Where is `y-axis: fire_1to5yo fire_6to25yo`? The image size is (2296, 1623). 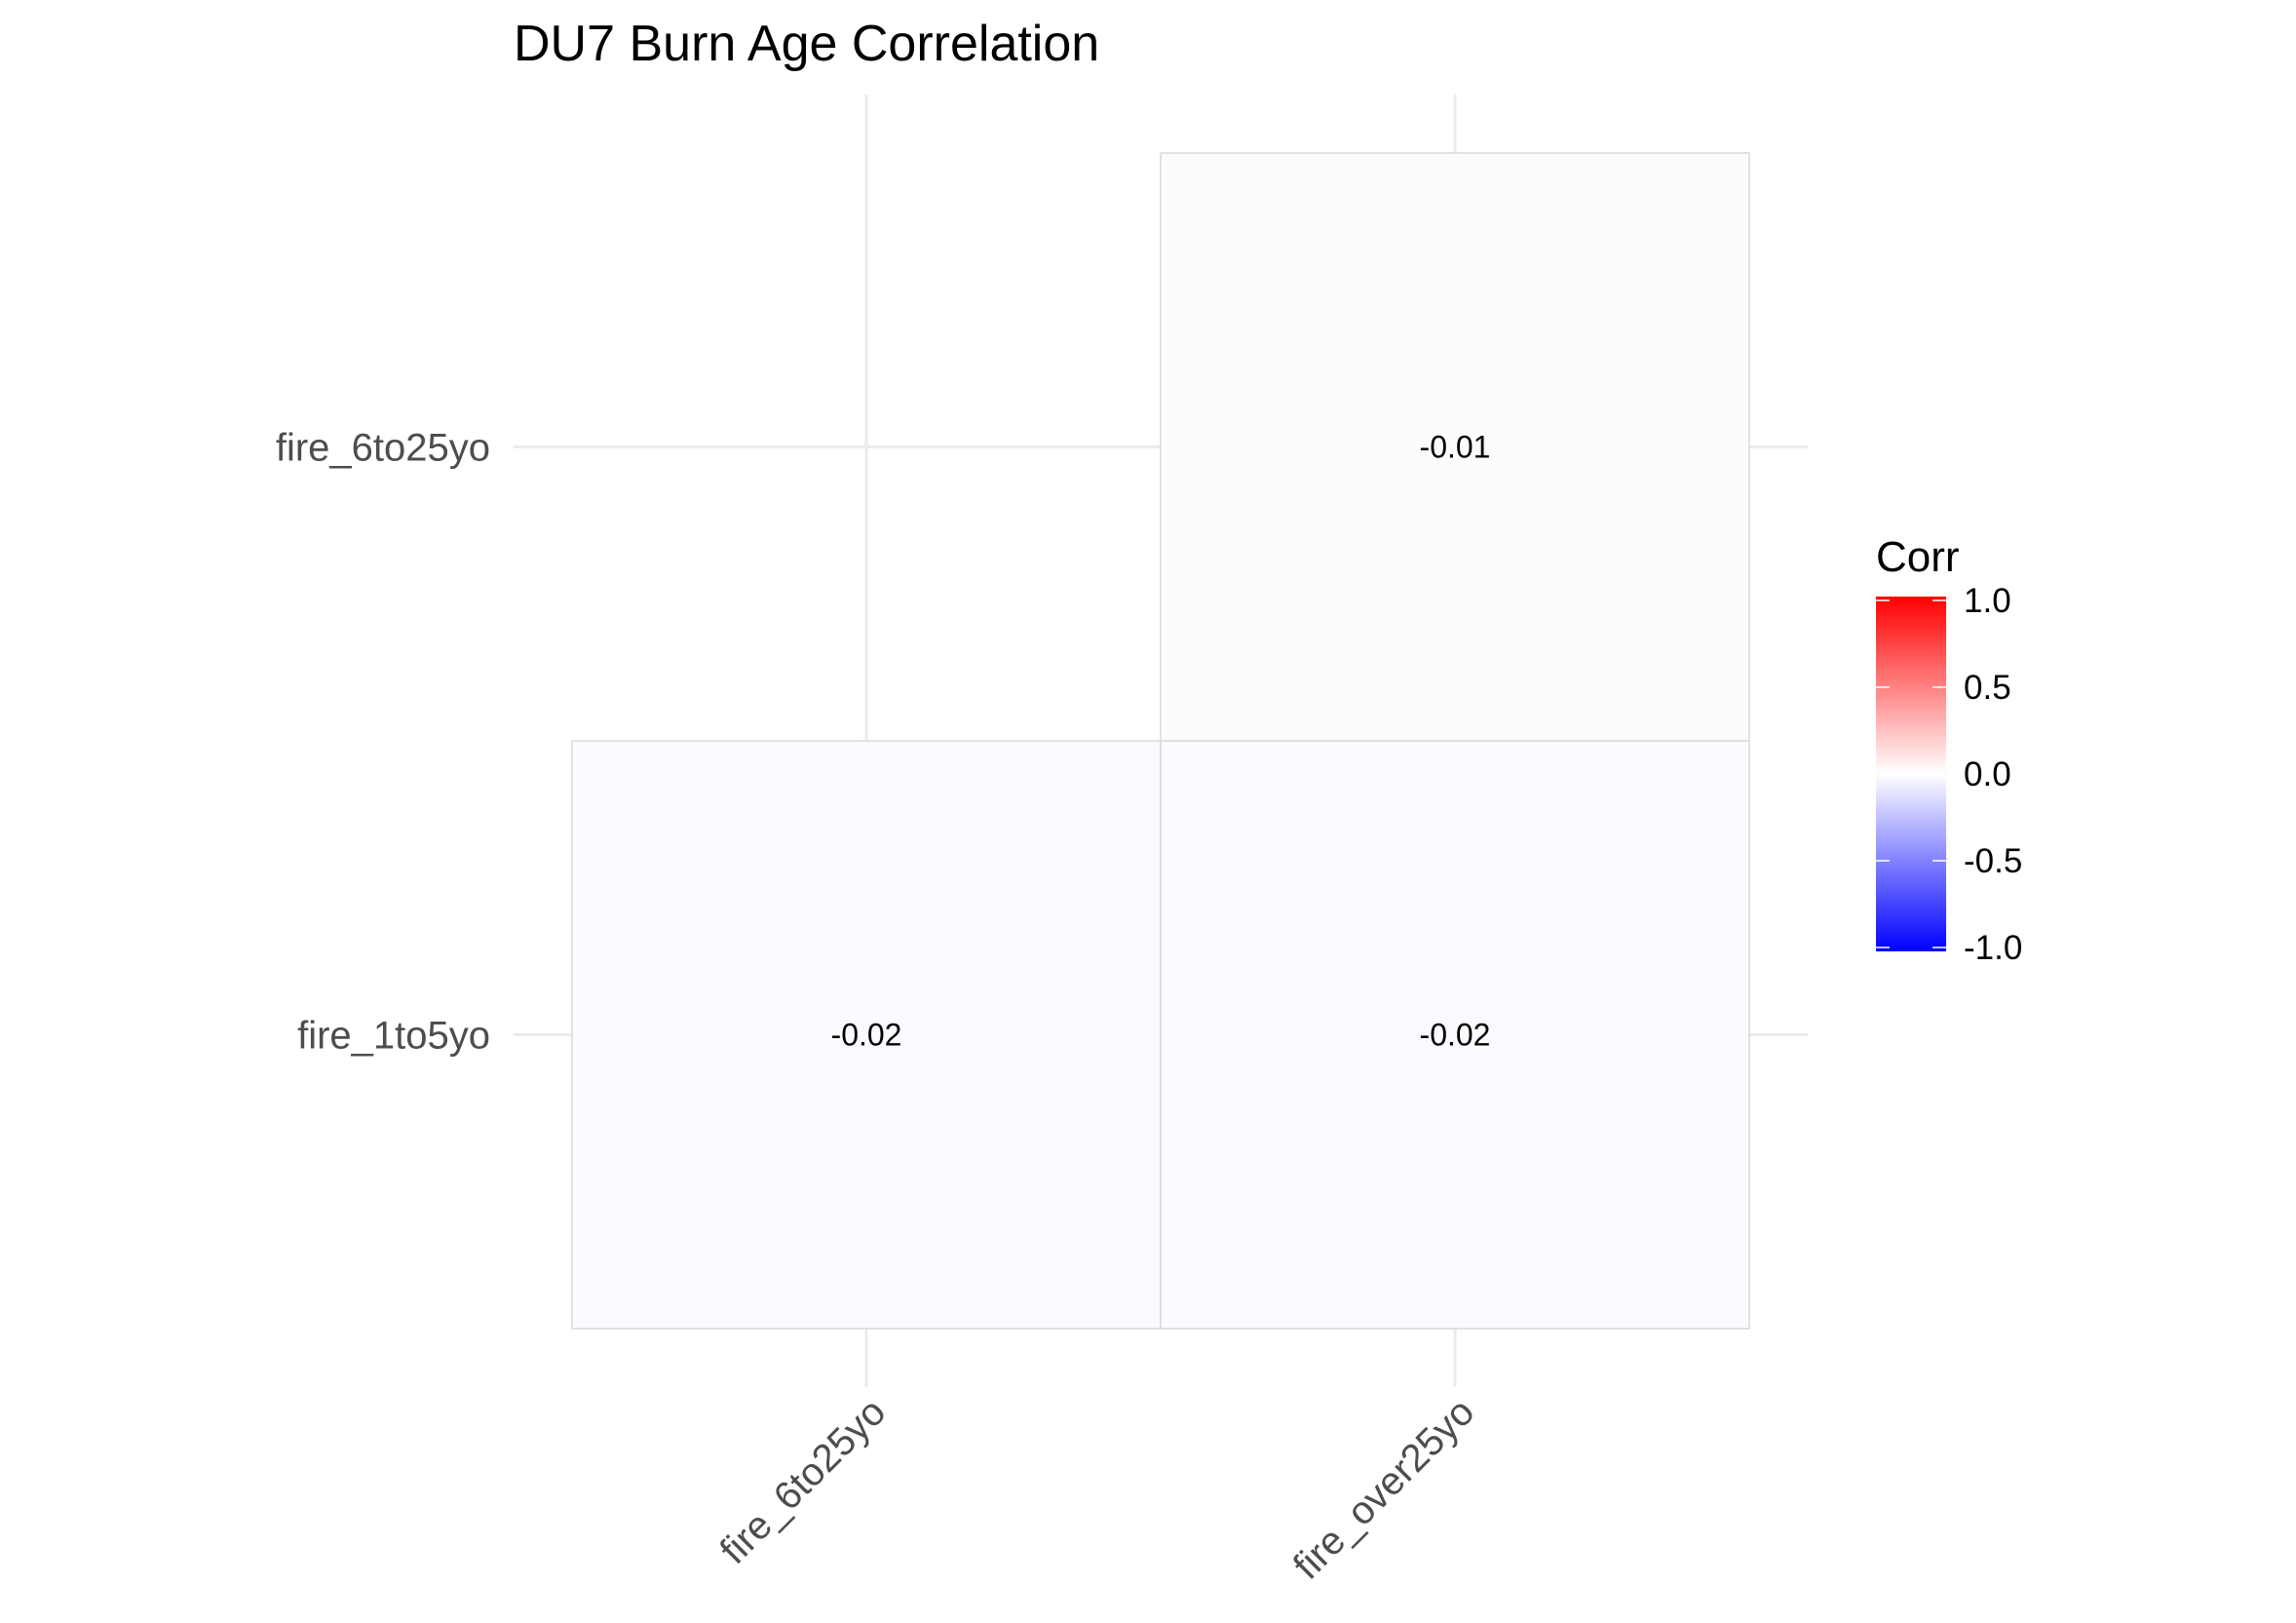
y-axis: fire_1to5yo fire_6to25yo is located at coordinates (383, 743).